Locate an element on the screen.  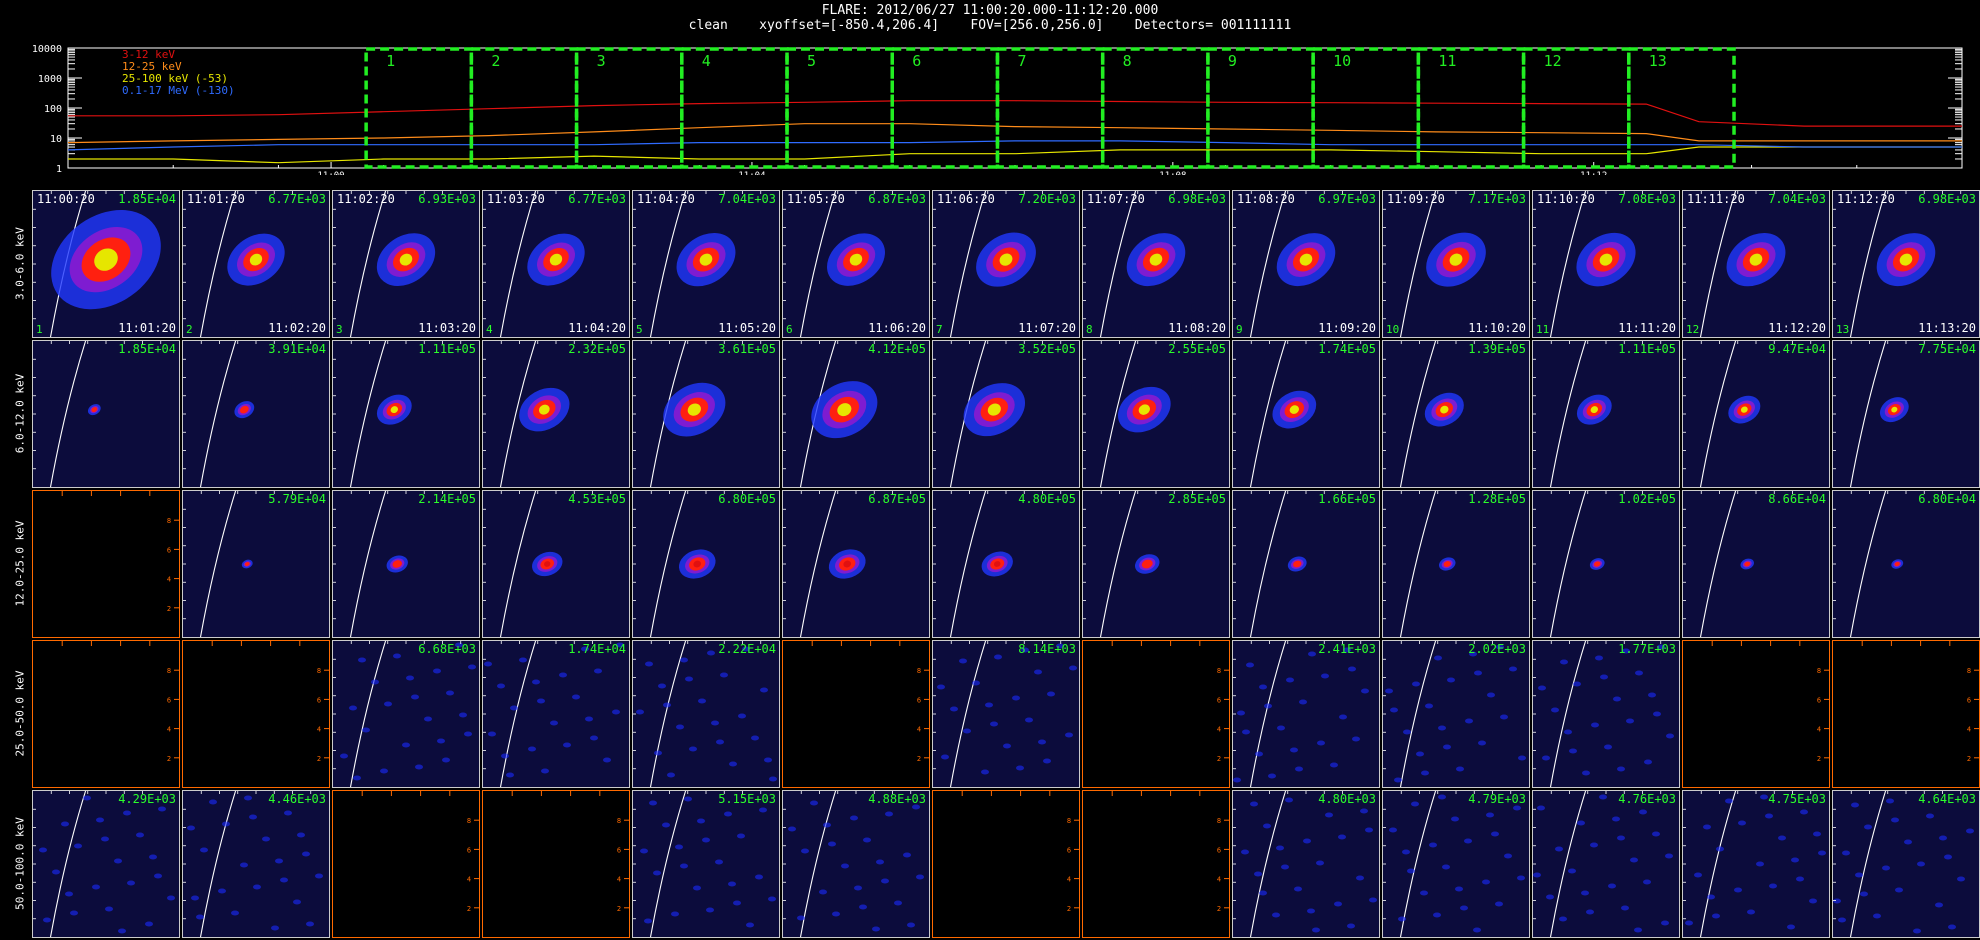
max-value-label: 6.97E+03 is located at coordinates (1347, 199).